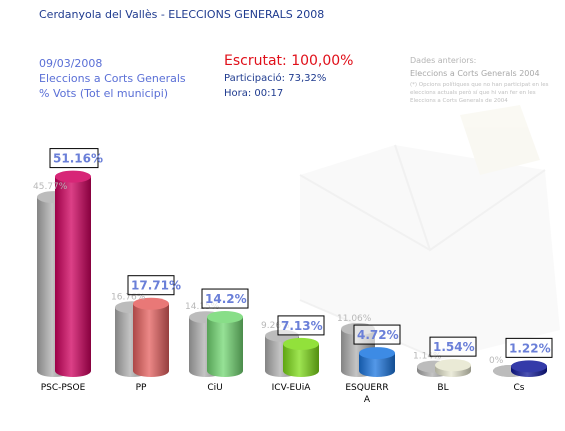 This screenshot has width=565, height=431. Describe the element at coordinates (427, 357) in the screenshot. I see `previous-value-label: 1.14%` at that location.